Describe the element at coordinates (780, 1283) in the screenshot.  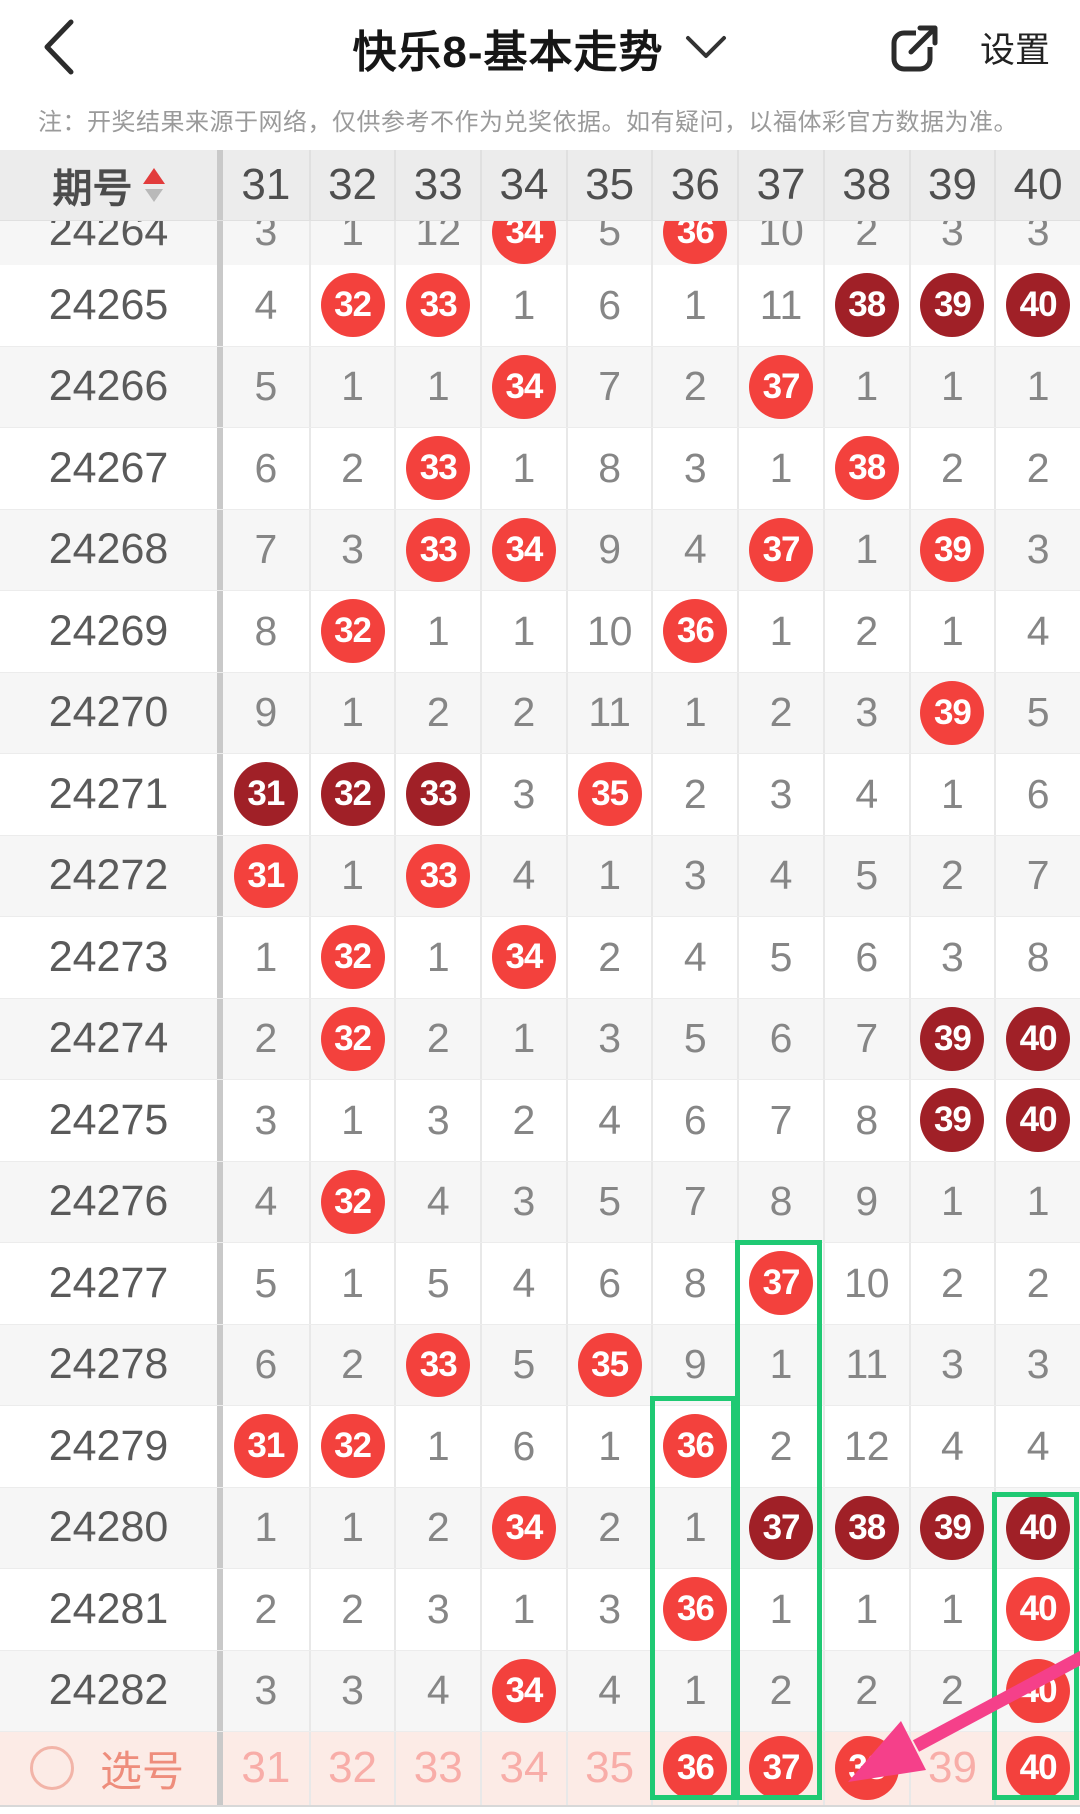
I see `cell-24277-37: 37` at that location.